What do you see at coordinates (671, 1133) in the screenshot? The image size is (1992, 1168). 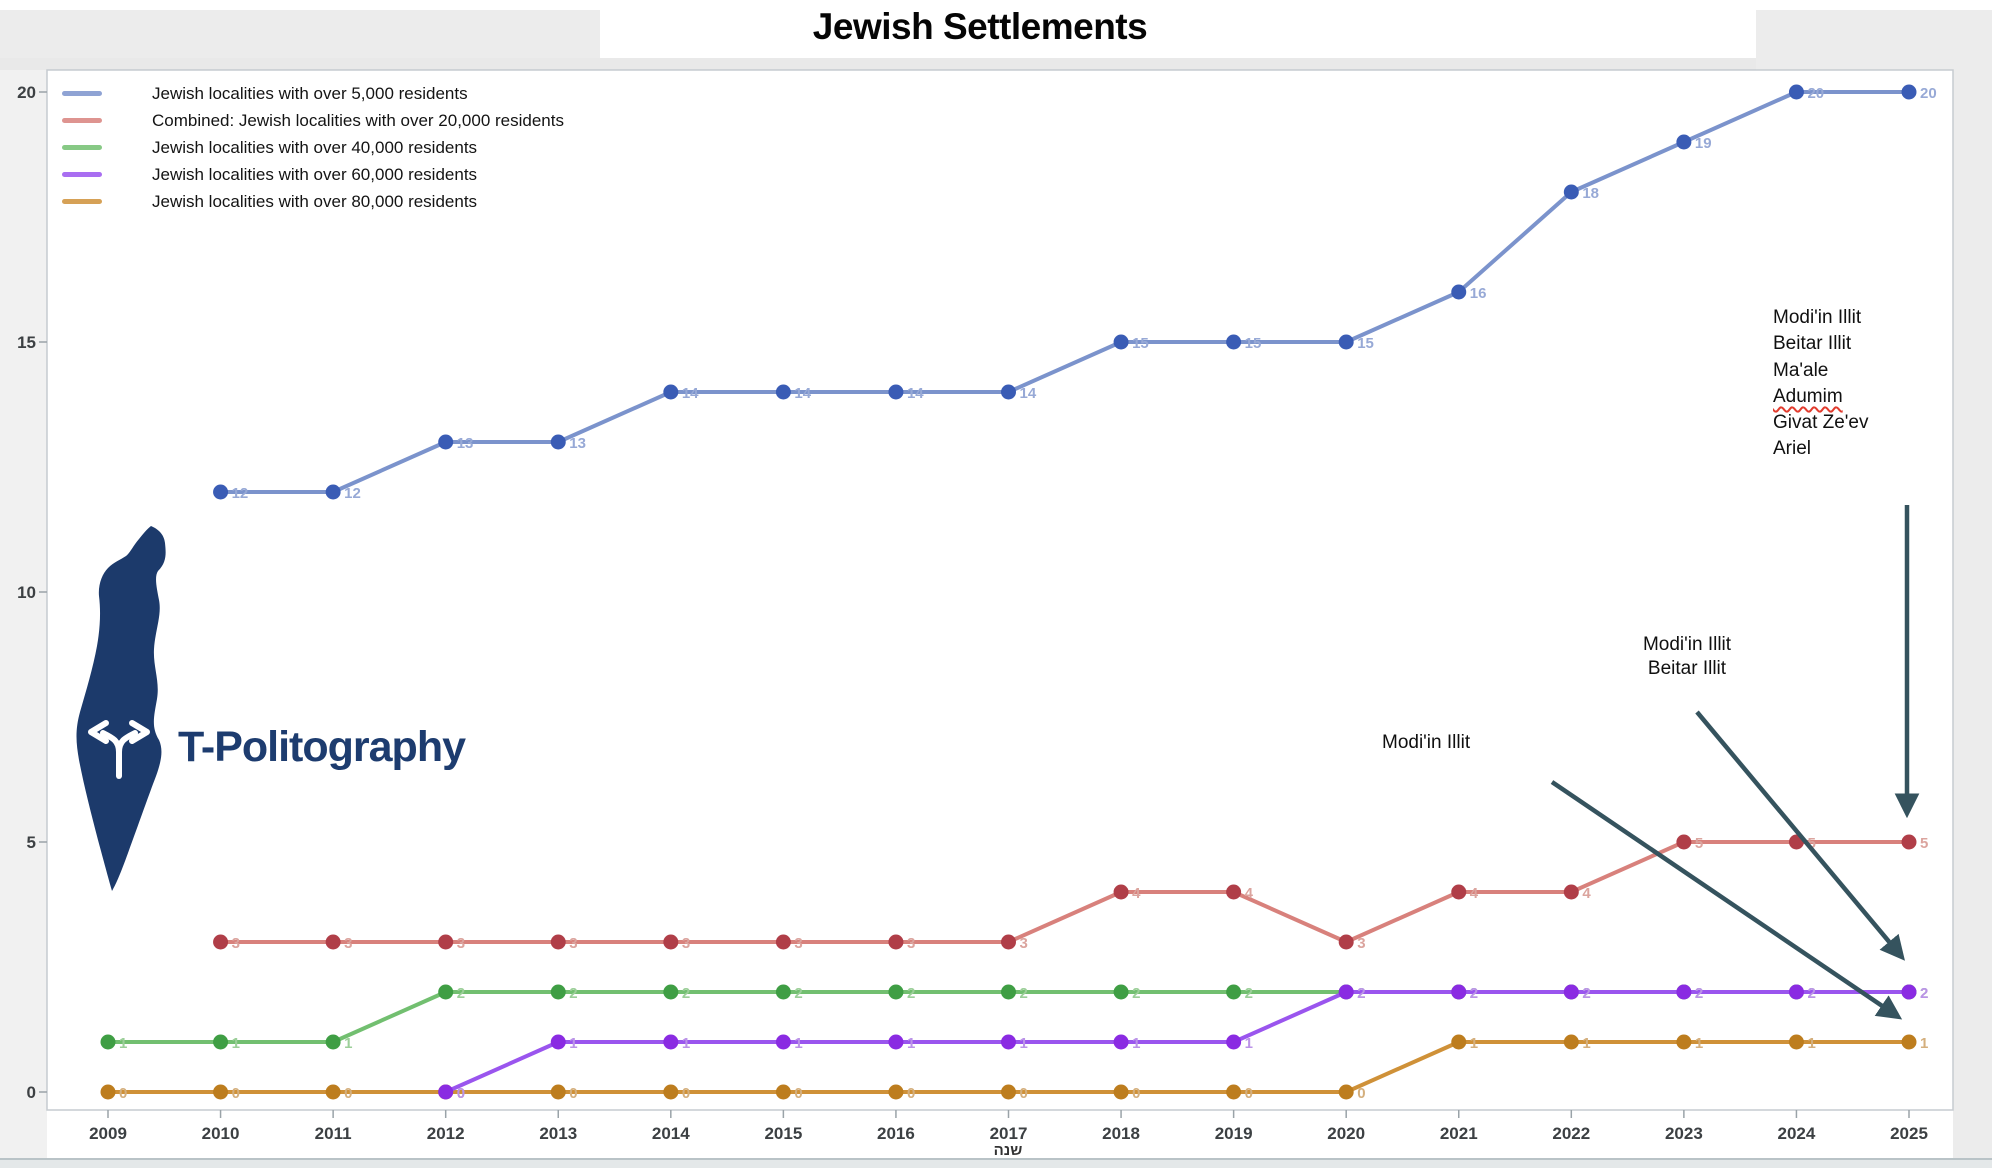 I see `x-tick-label: 2014` at bounding box center [671, 1133].